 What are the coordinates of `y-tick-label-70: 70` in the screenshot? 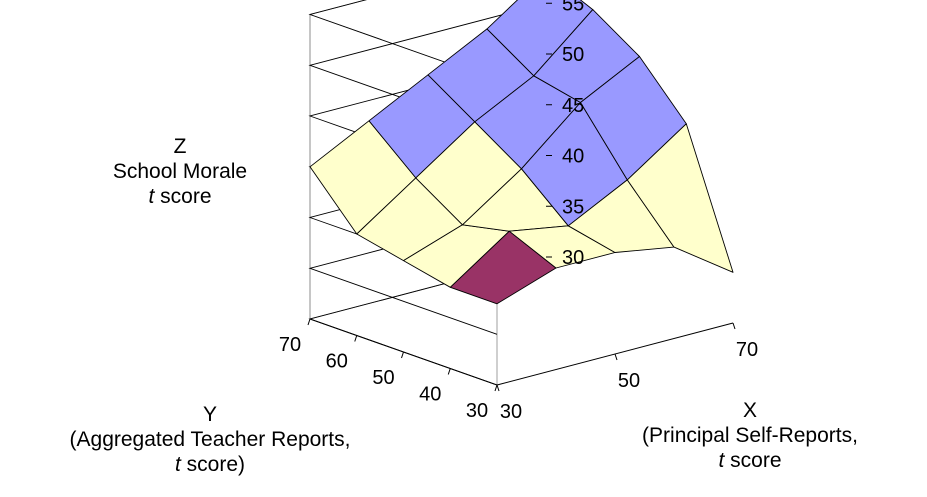 It's located at (290, 345).